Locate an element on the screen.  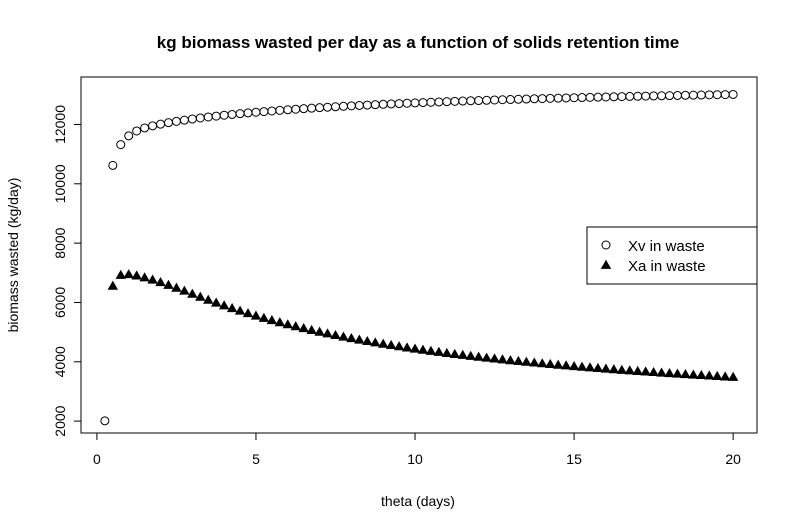
x-axis: 0 5 10 15 20 is located at coordinates (417, 449).